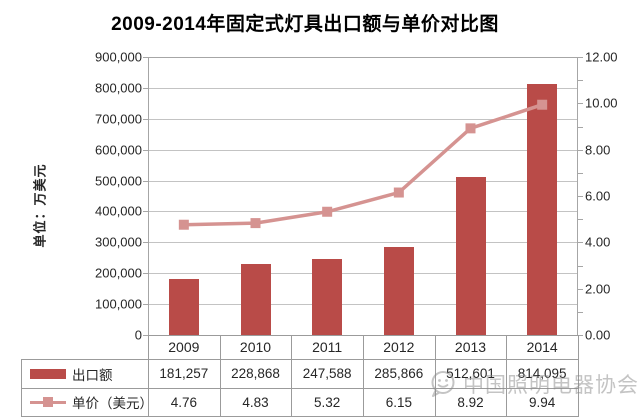  What do you see at coordinates (598, 242) in the screenshot?
I see `right-axis-tick-label: 4.00` at bounding box center [598, 242].